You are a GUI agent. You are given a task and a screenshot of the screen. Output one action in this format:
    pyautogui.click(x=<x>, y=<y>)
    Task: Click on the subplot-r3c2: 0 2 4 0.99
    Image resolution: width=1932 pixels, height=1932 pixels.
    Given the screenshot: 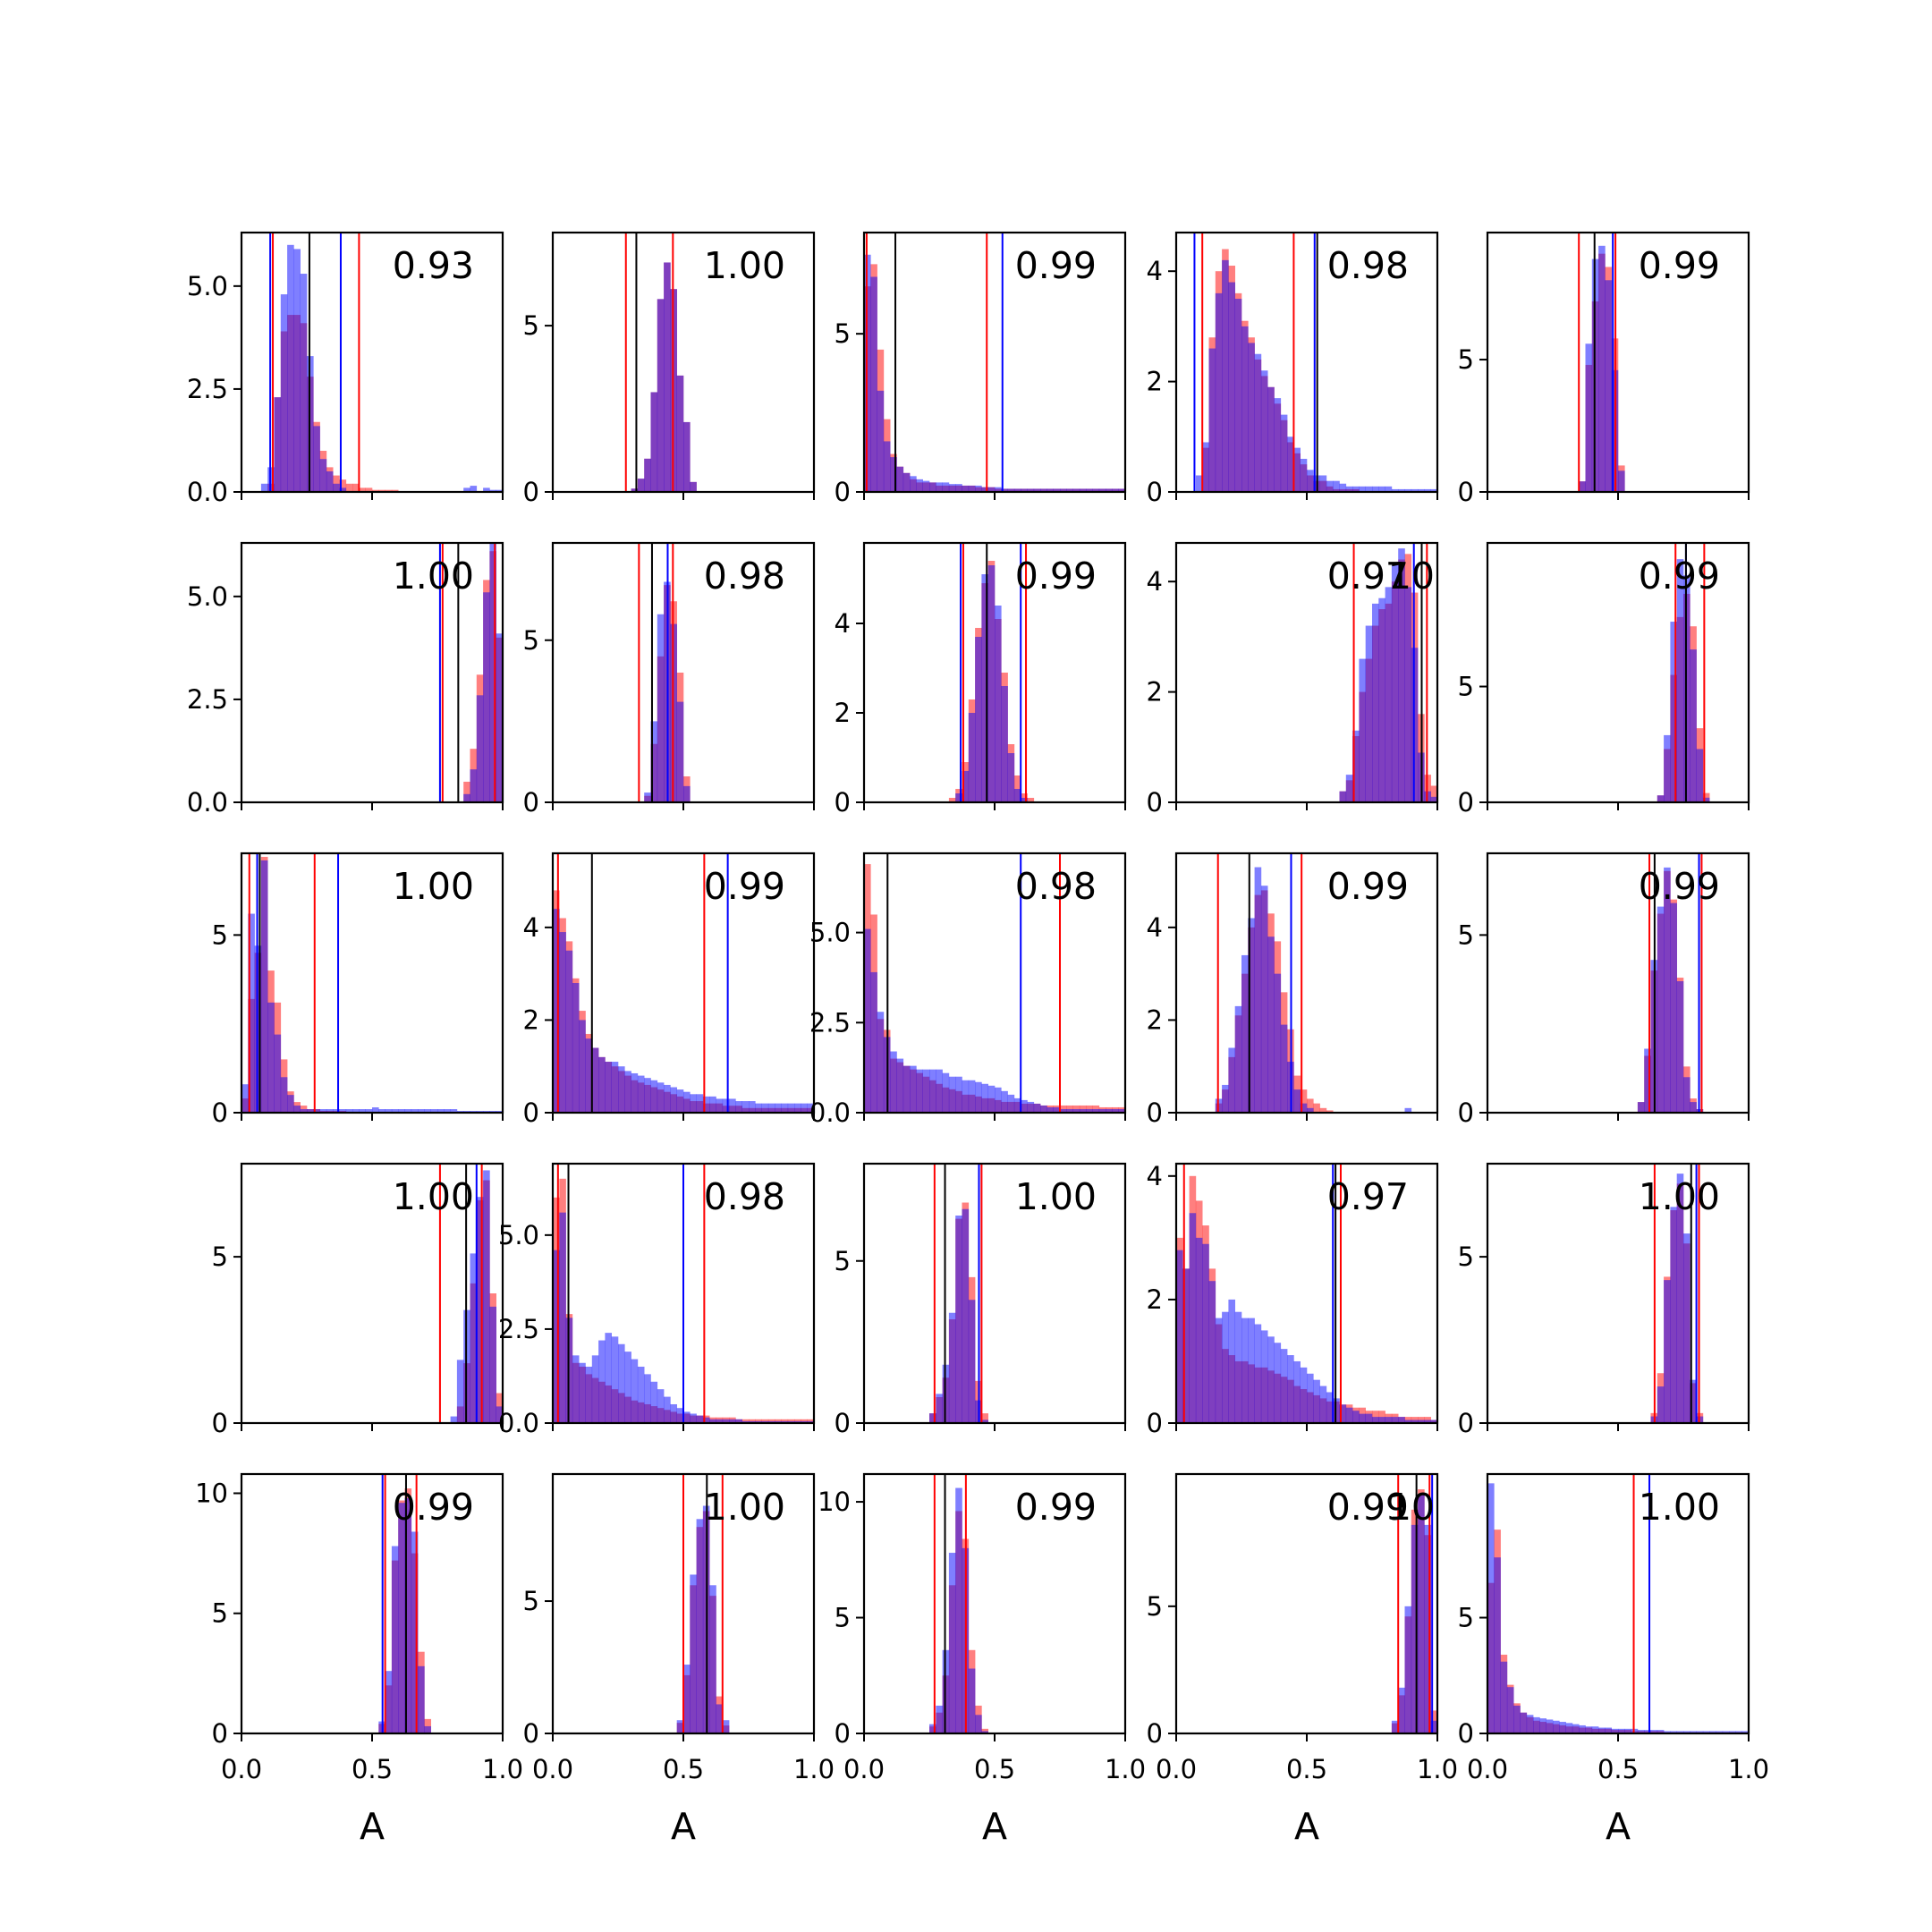 What is the action you would take?
    pyautogui.click(x=669, y=990)
    